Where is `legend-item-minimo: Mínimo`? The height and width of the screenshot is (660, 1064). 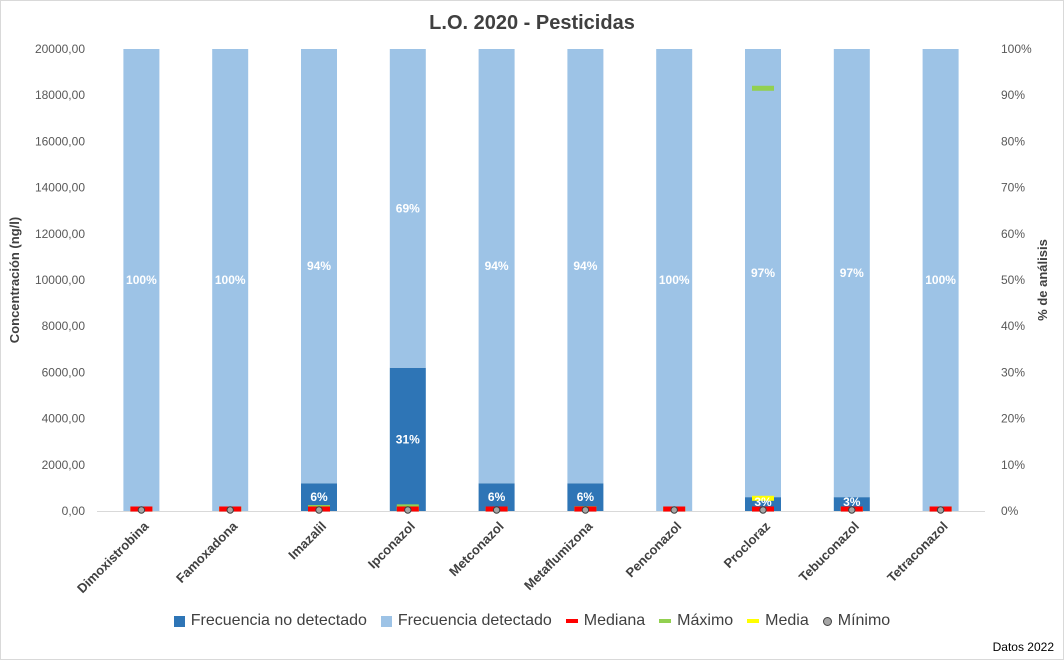
legend-item-minimo: Mínimo is located at coordinates (856, 621).